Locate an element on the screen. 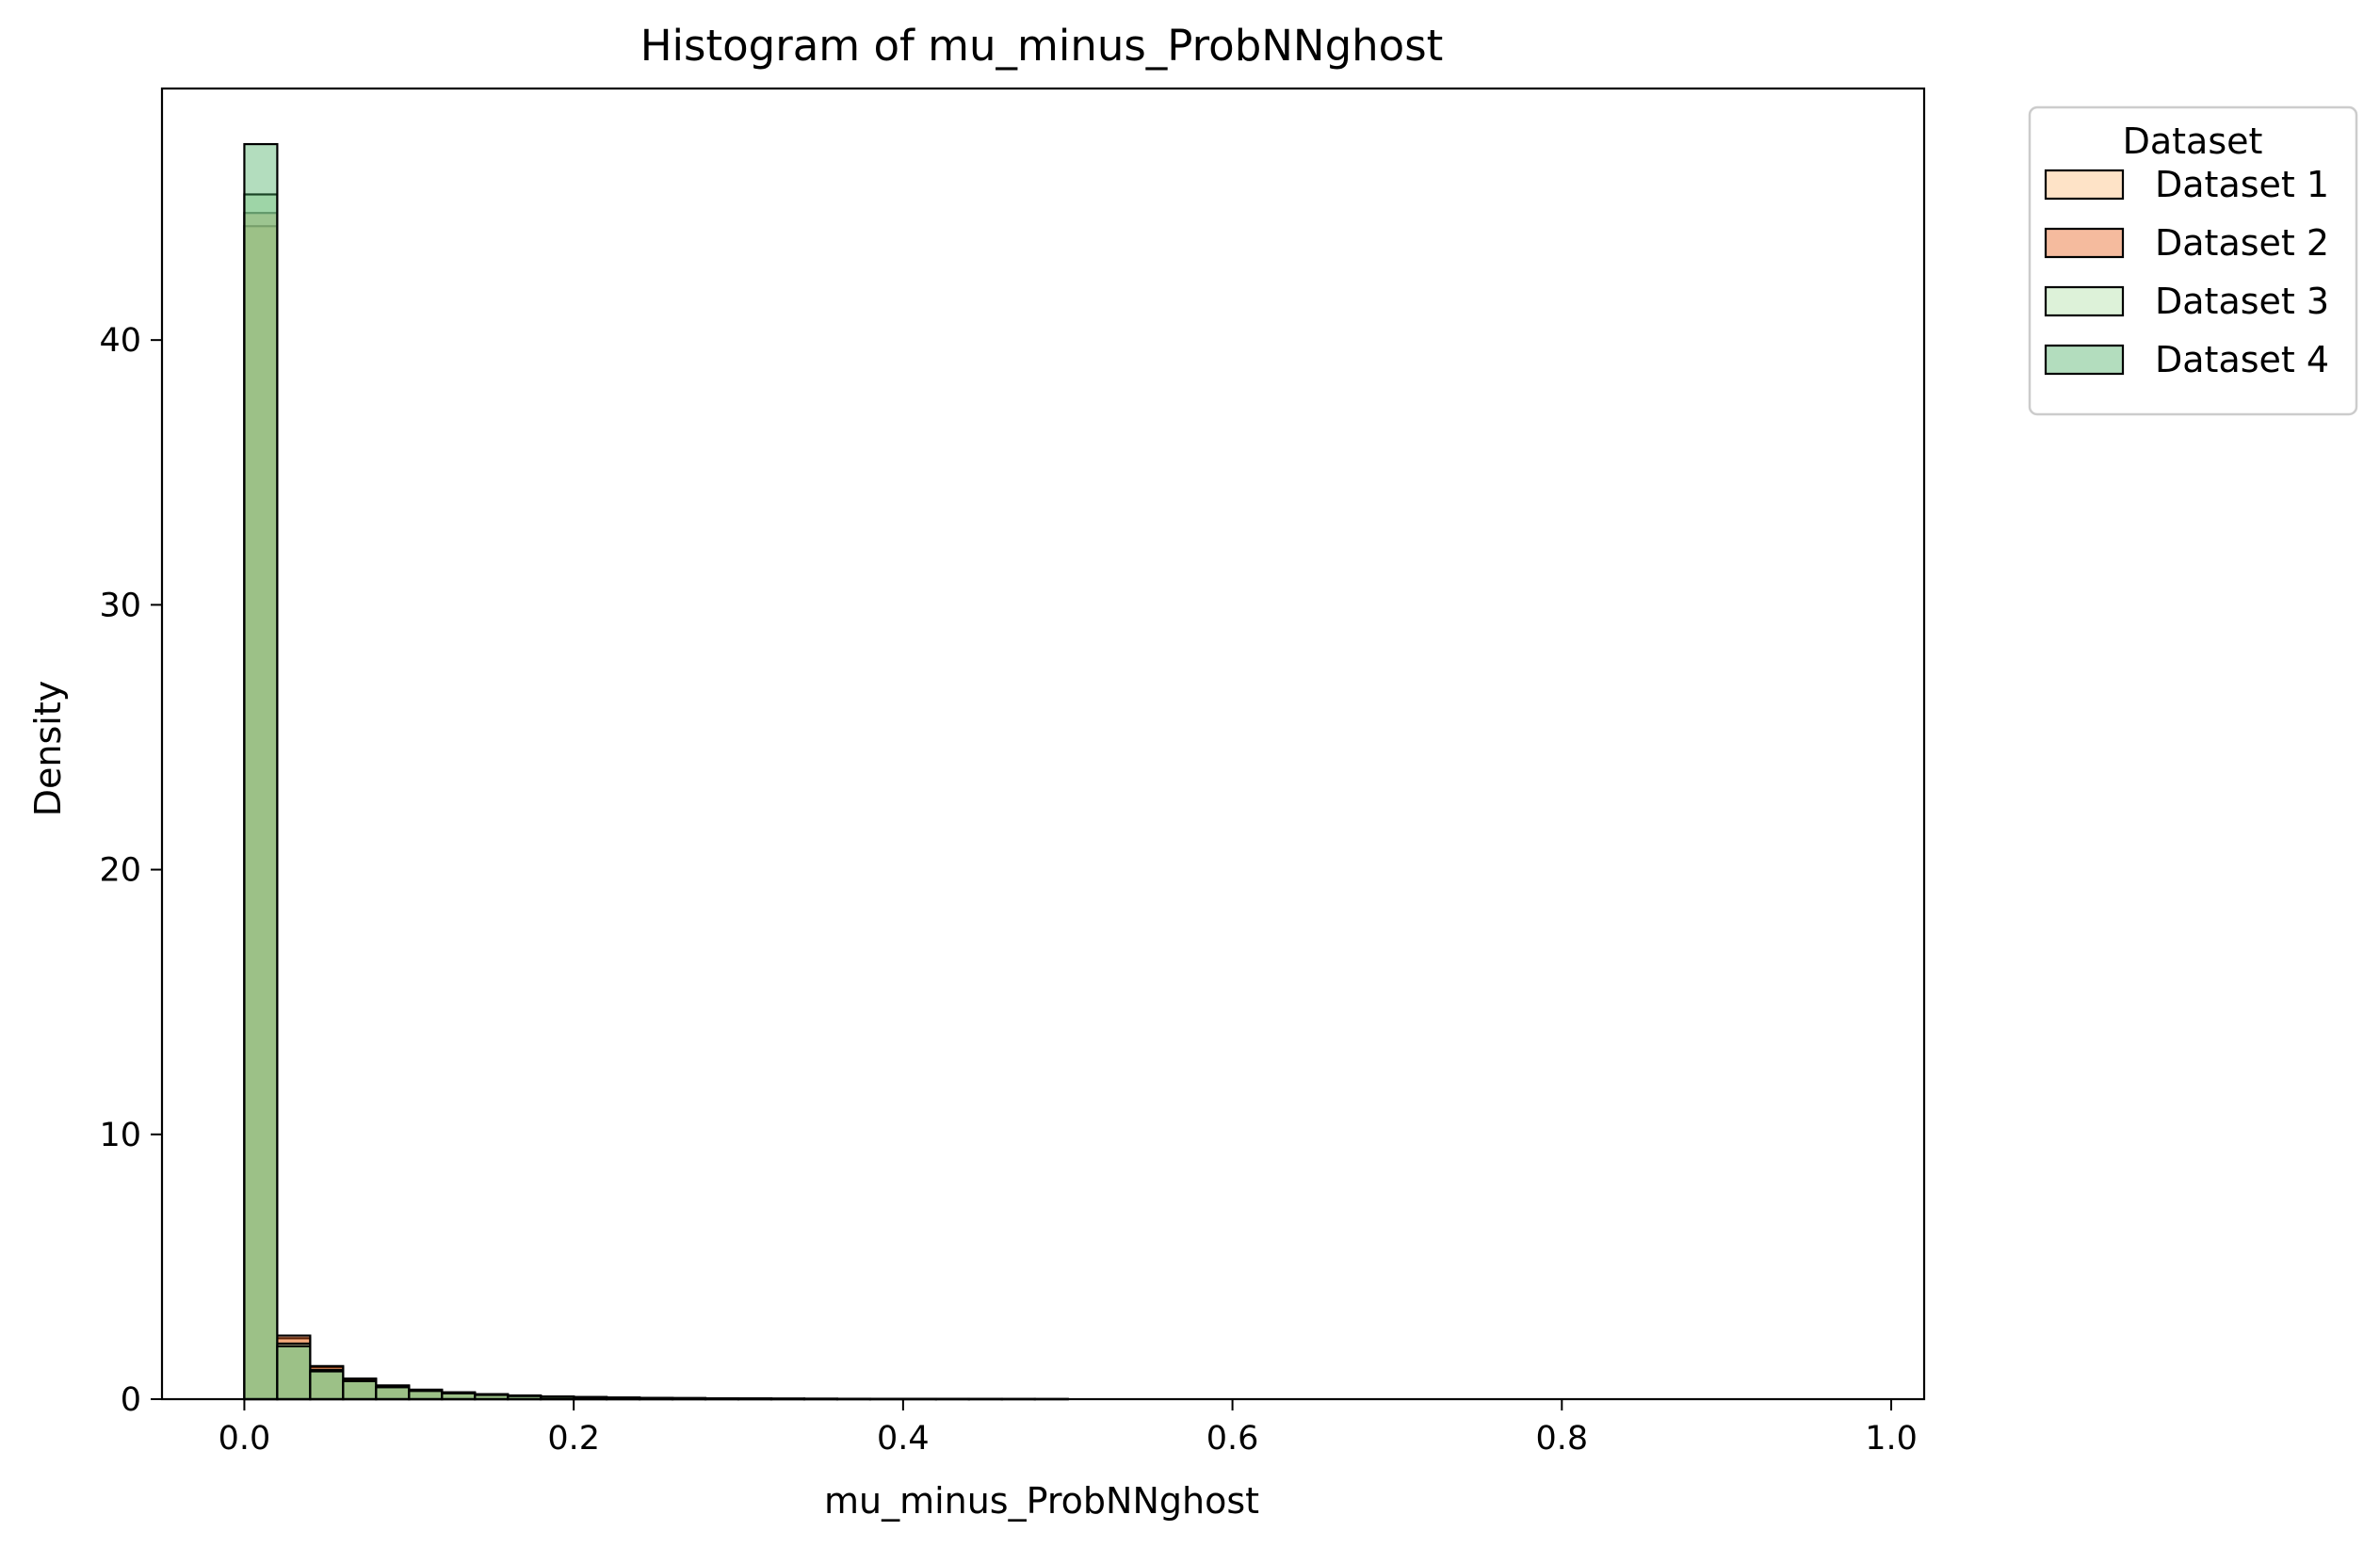 The image size is (2380, 1547). x-tick-label: 0.4 is located at coordinates (903, 1439).